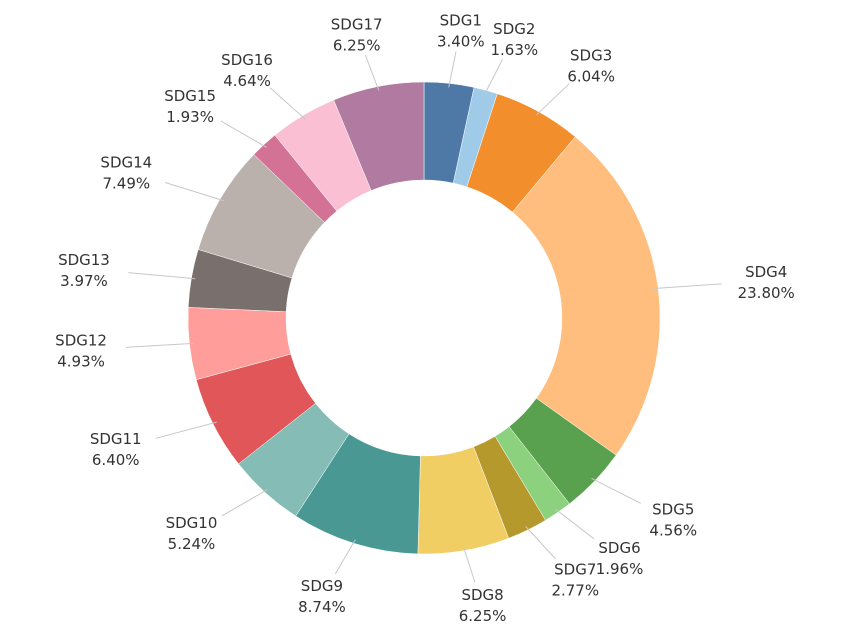 The height and width of the screenshot is (637, 861). What do you see at coordinates (575, 591) in the screenshot?
I see `value-label: 2.77%` at bounding box center [575, 591].